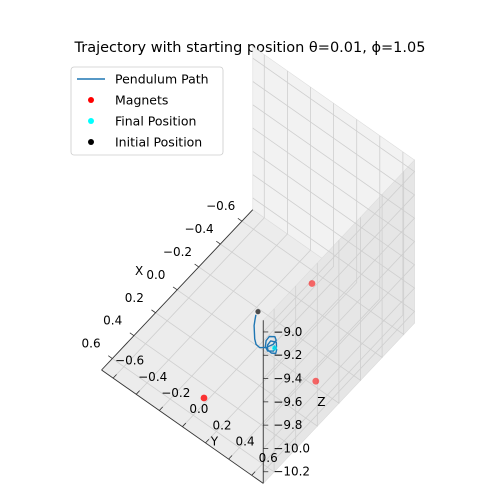  Describe the element at coordinates (245, 442) in the screenshot. I see `y-tick-label: 0.4` at that location.